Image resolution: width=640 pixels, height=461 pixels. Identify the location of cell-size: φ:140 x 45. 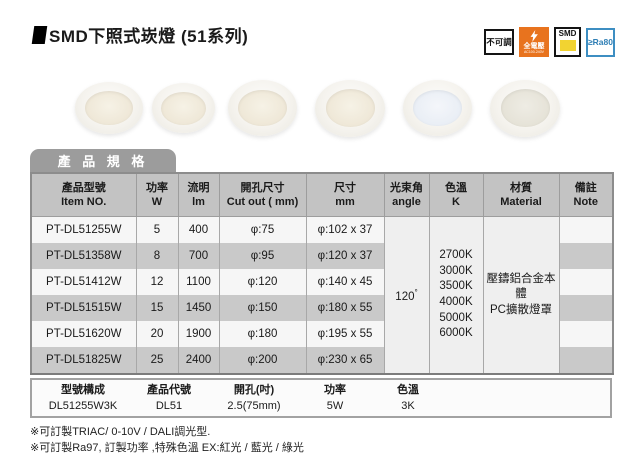
(344, 282).